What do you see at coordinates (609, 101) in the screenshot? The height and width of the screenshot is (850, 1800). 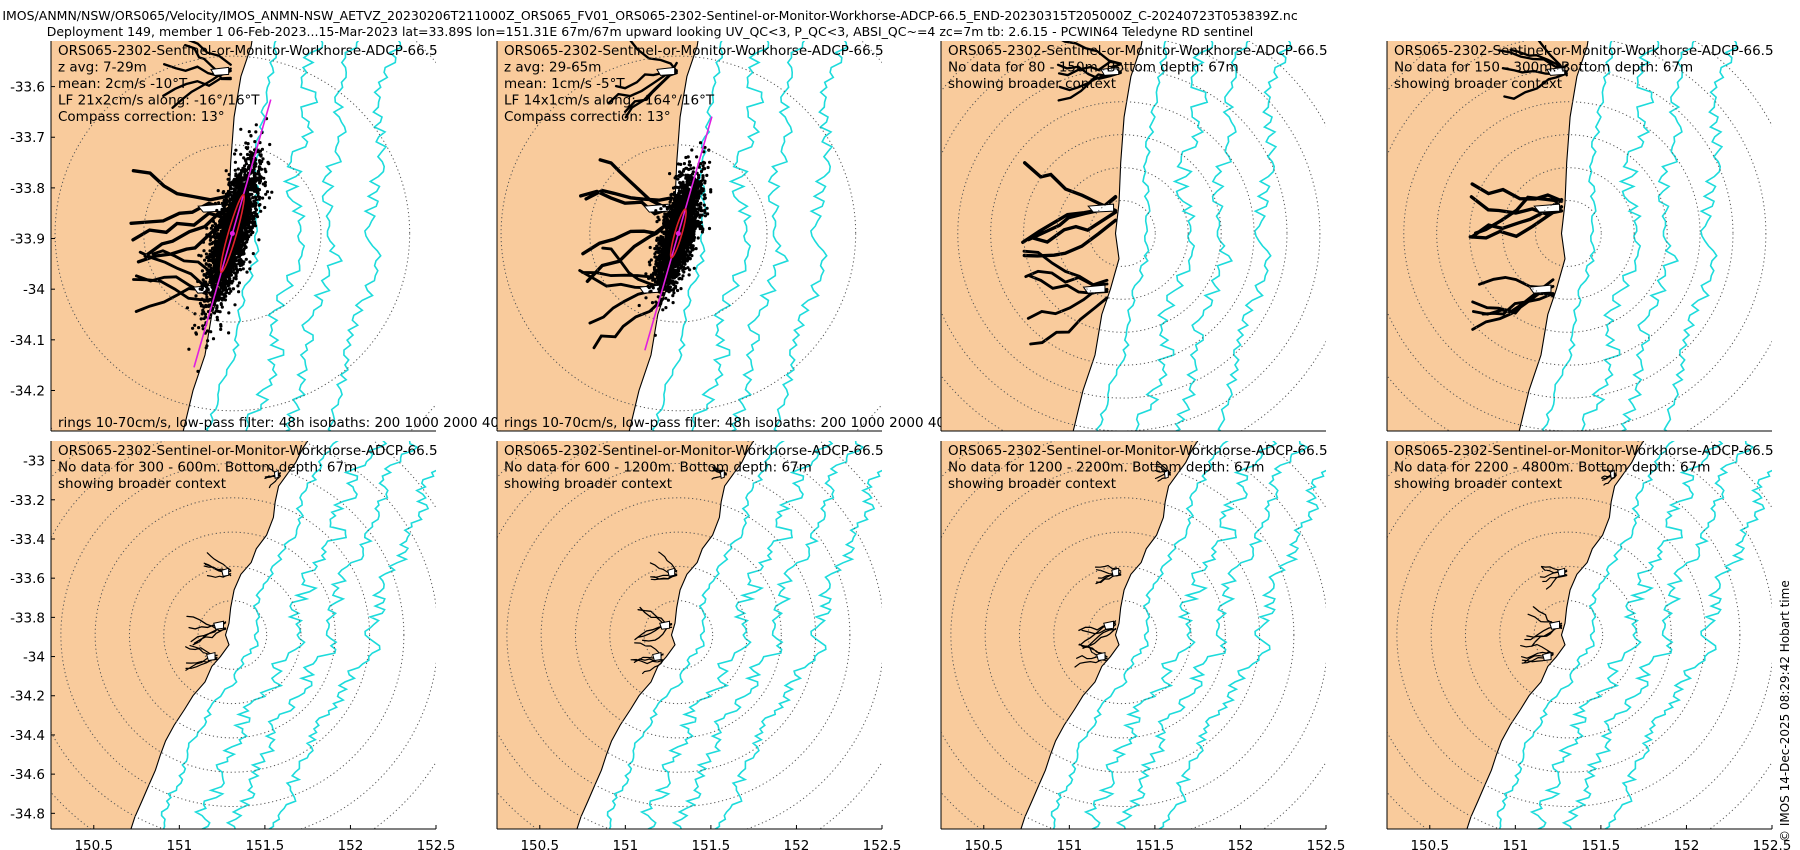 I see `panel-info-line-4: LF 14x1cm/s along: -164°/16°T` at bounding box center [609, 101].